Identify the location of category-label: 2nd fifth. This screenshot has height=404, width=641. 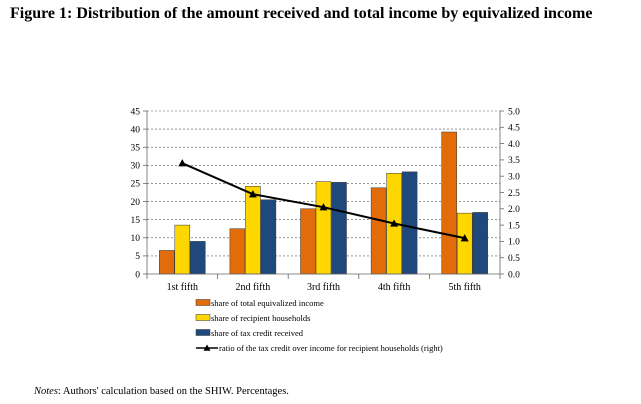
(253, 287).